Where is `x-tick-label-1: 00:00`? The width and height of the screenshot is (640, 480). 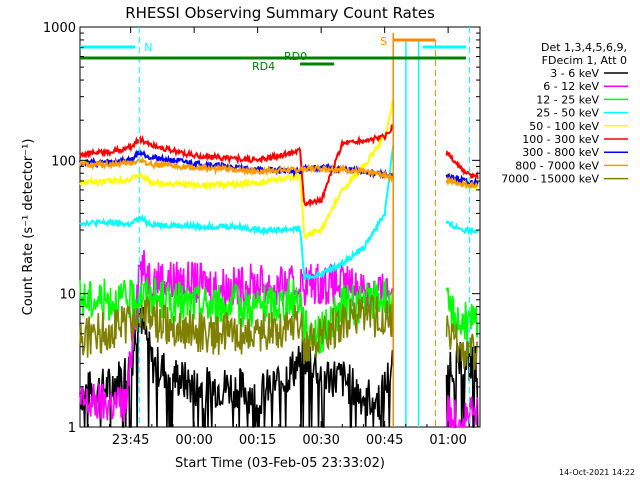 x-tick-label-1: 00:00 is located at coordinates (193, 440).